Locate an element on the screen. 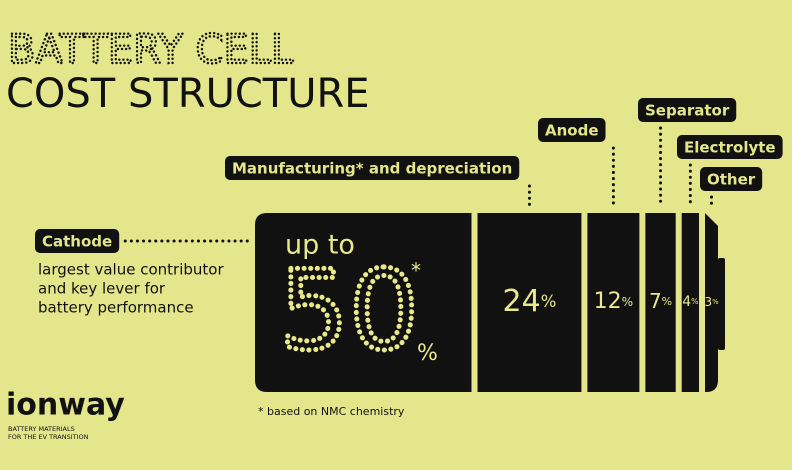 The image size is (792, 470). value-label: 3% is located at coordinates (712, 302).